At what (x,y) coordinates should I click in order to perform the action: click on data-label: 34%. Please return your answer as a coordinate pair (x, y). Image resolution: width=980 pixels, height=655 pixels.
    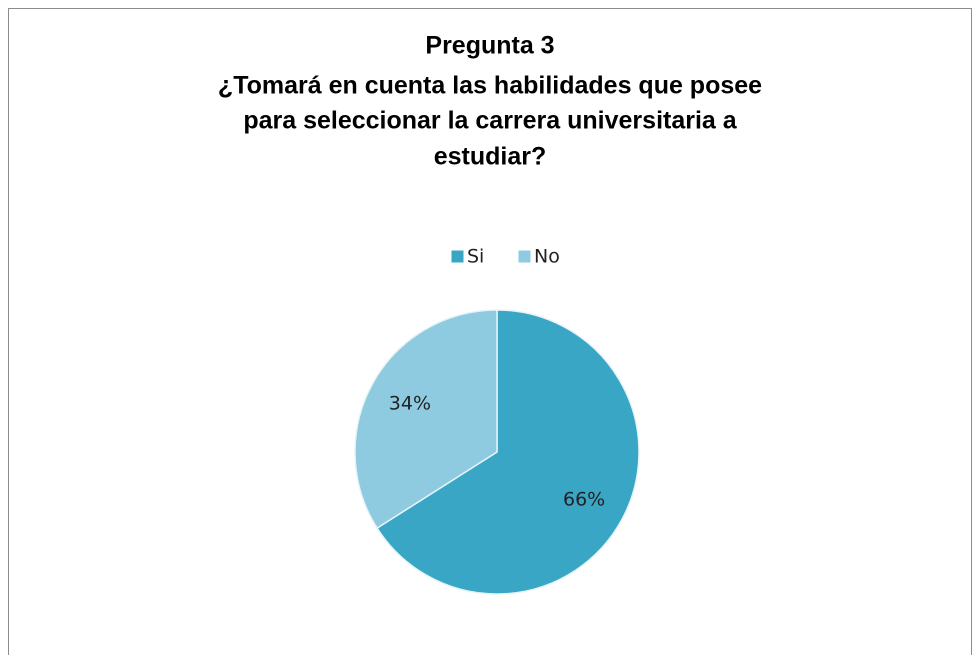
    Looking at the image, I should click on (410, 404).